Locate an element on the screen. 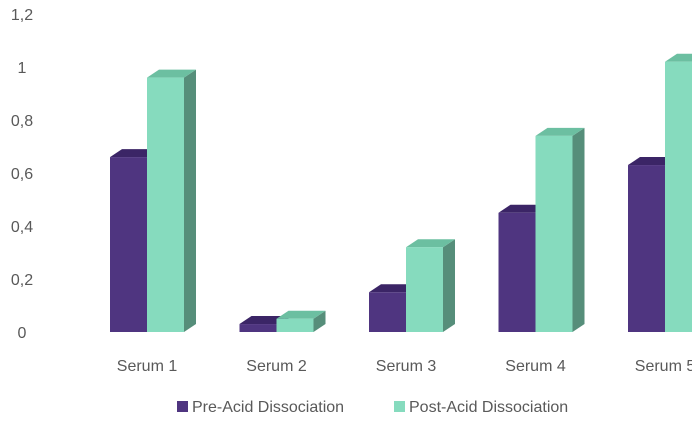 The width and height of the screenshot is (692, 421). legend-label: Pre-Acid Dissociation is located at coordinates (268, 407).